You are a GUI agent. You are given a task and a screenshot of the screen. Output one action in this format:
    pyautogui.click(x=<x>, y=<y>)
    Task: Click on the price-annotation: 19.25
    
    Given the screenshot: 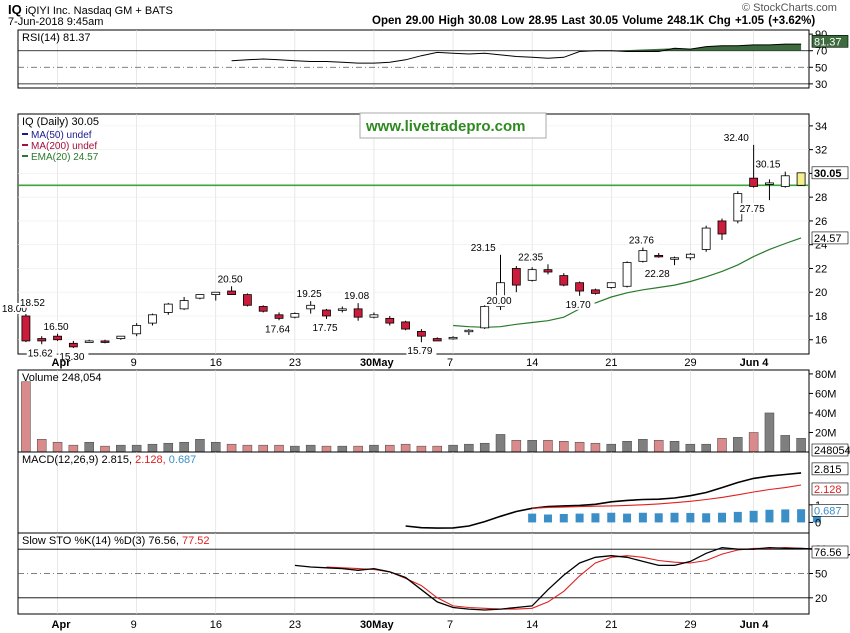 What is the action you would take?
    pyautogui.click(x=309, y=294)
    